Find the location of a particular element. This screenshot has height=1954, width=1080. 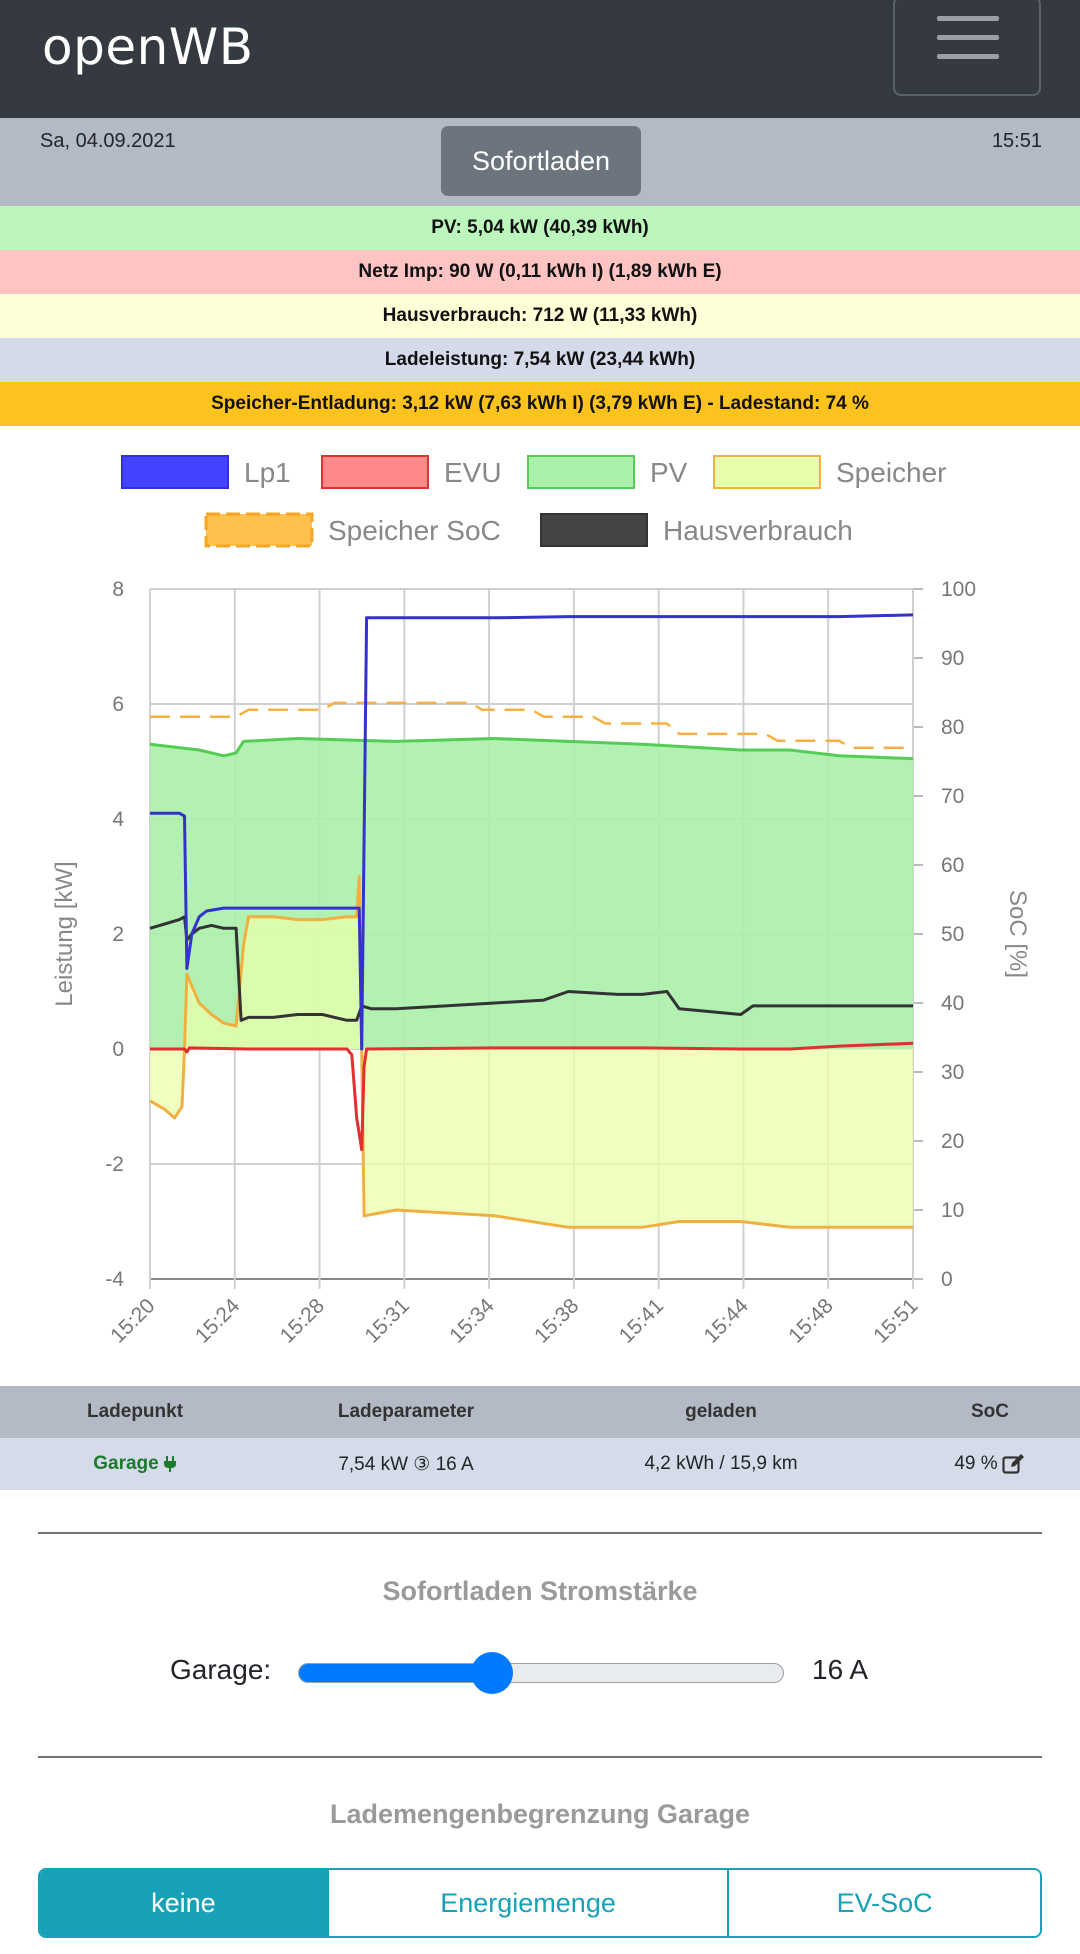

charging-power-strip: Ladeleistung: 7,54 kW (23,44 kWh) is located at coordinates (540, 360).